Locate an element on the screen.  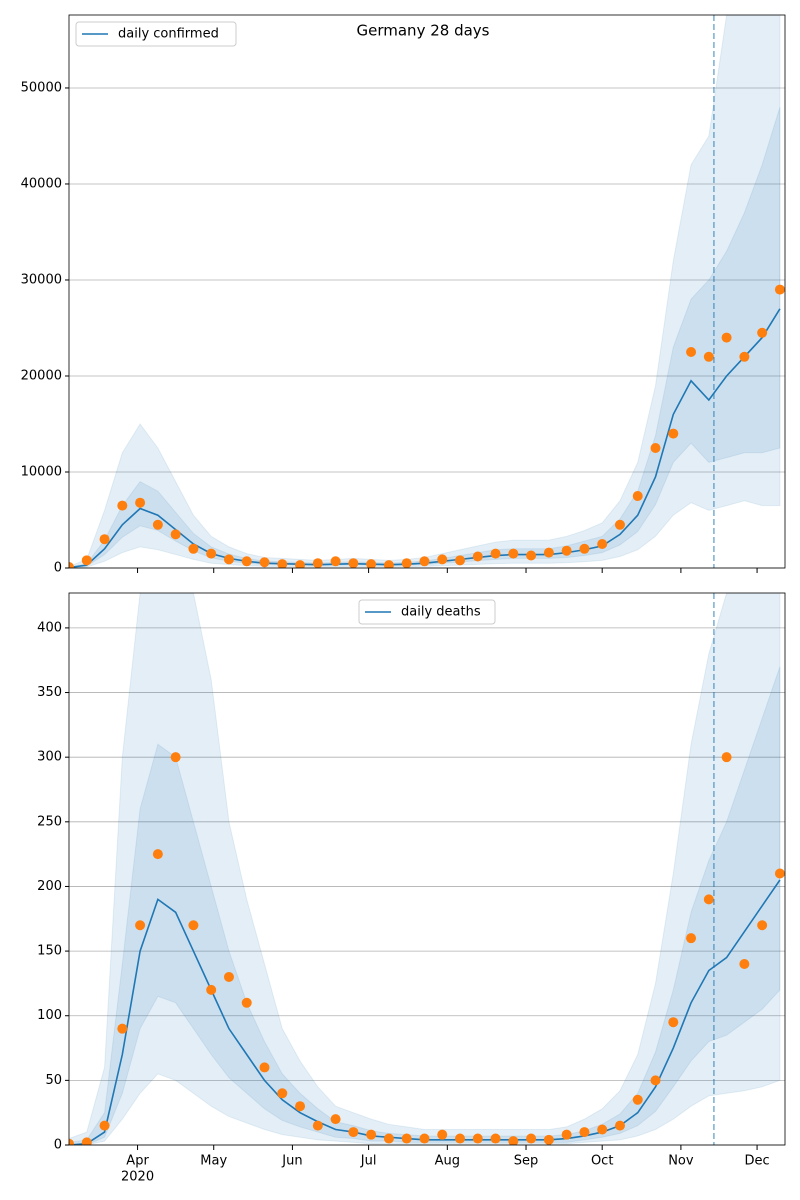
chart-title: Germany 28 days is located at coordinates (423, 31).